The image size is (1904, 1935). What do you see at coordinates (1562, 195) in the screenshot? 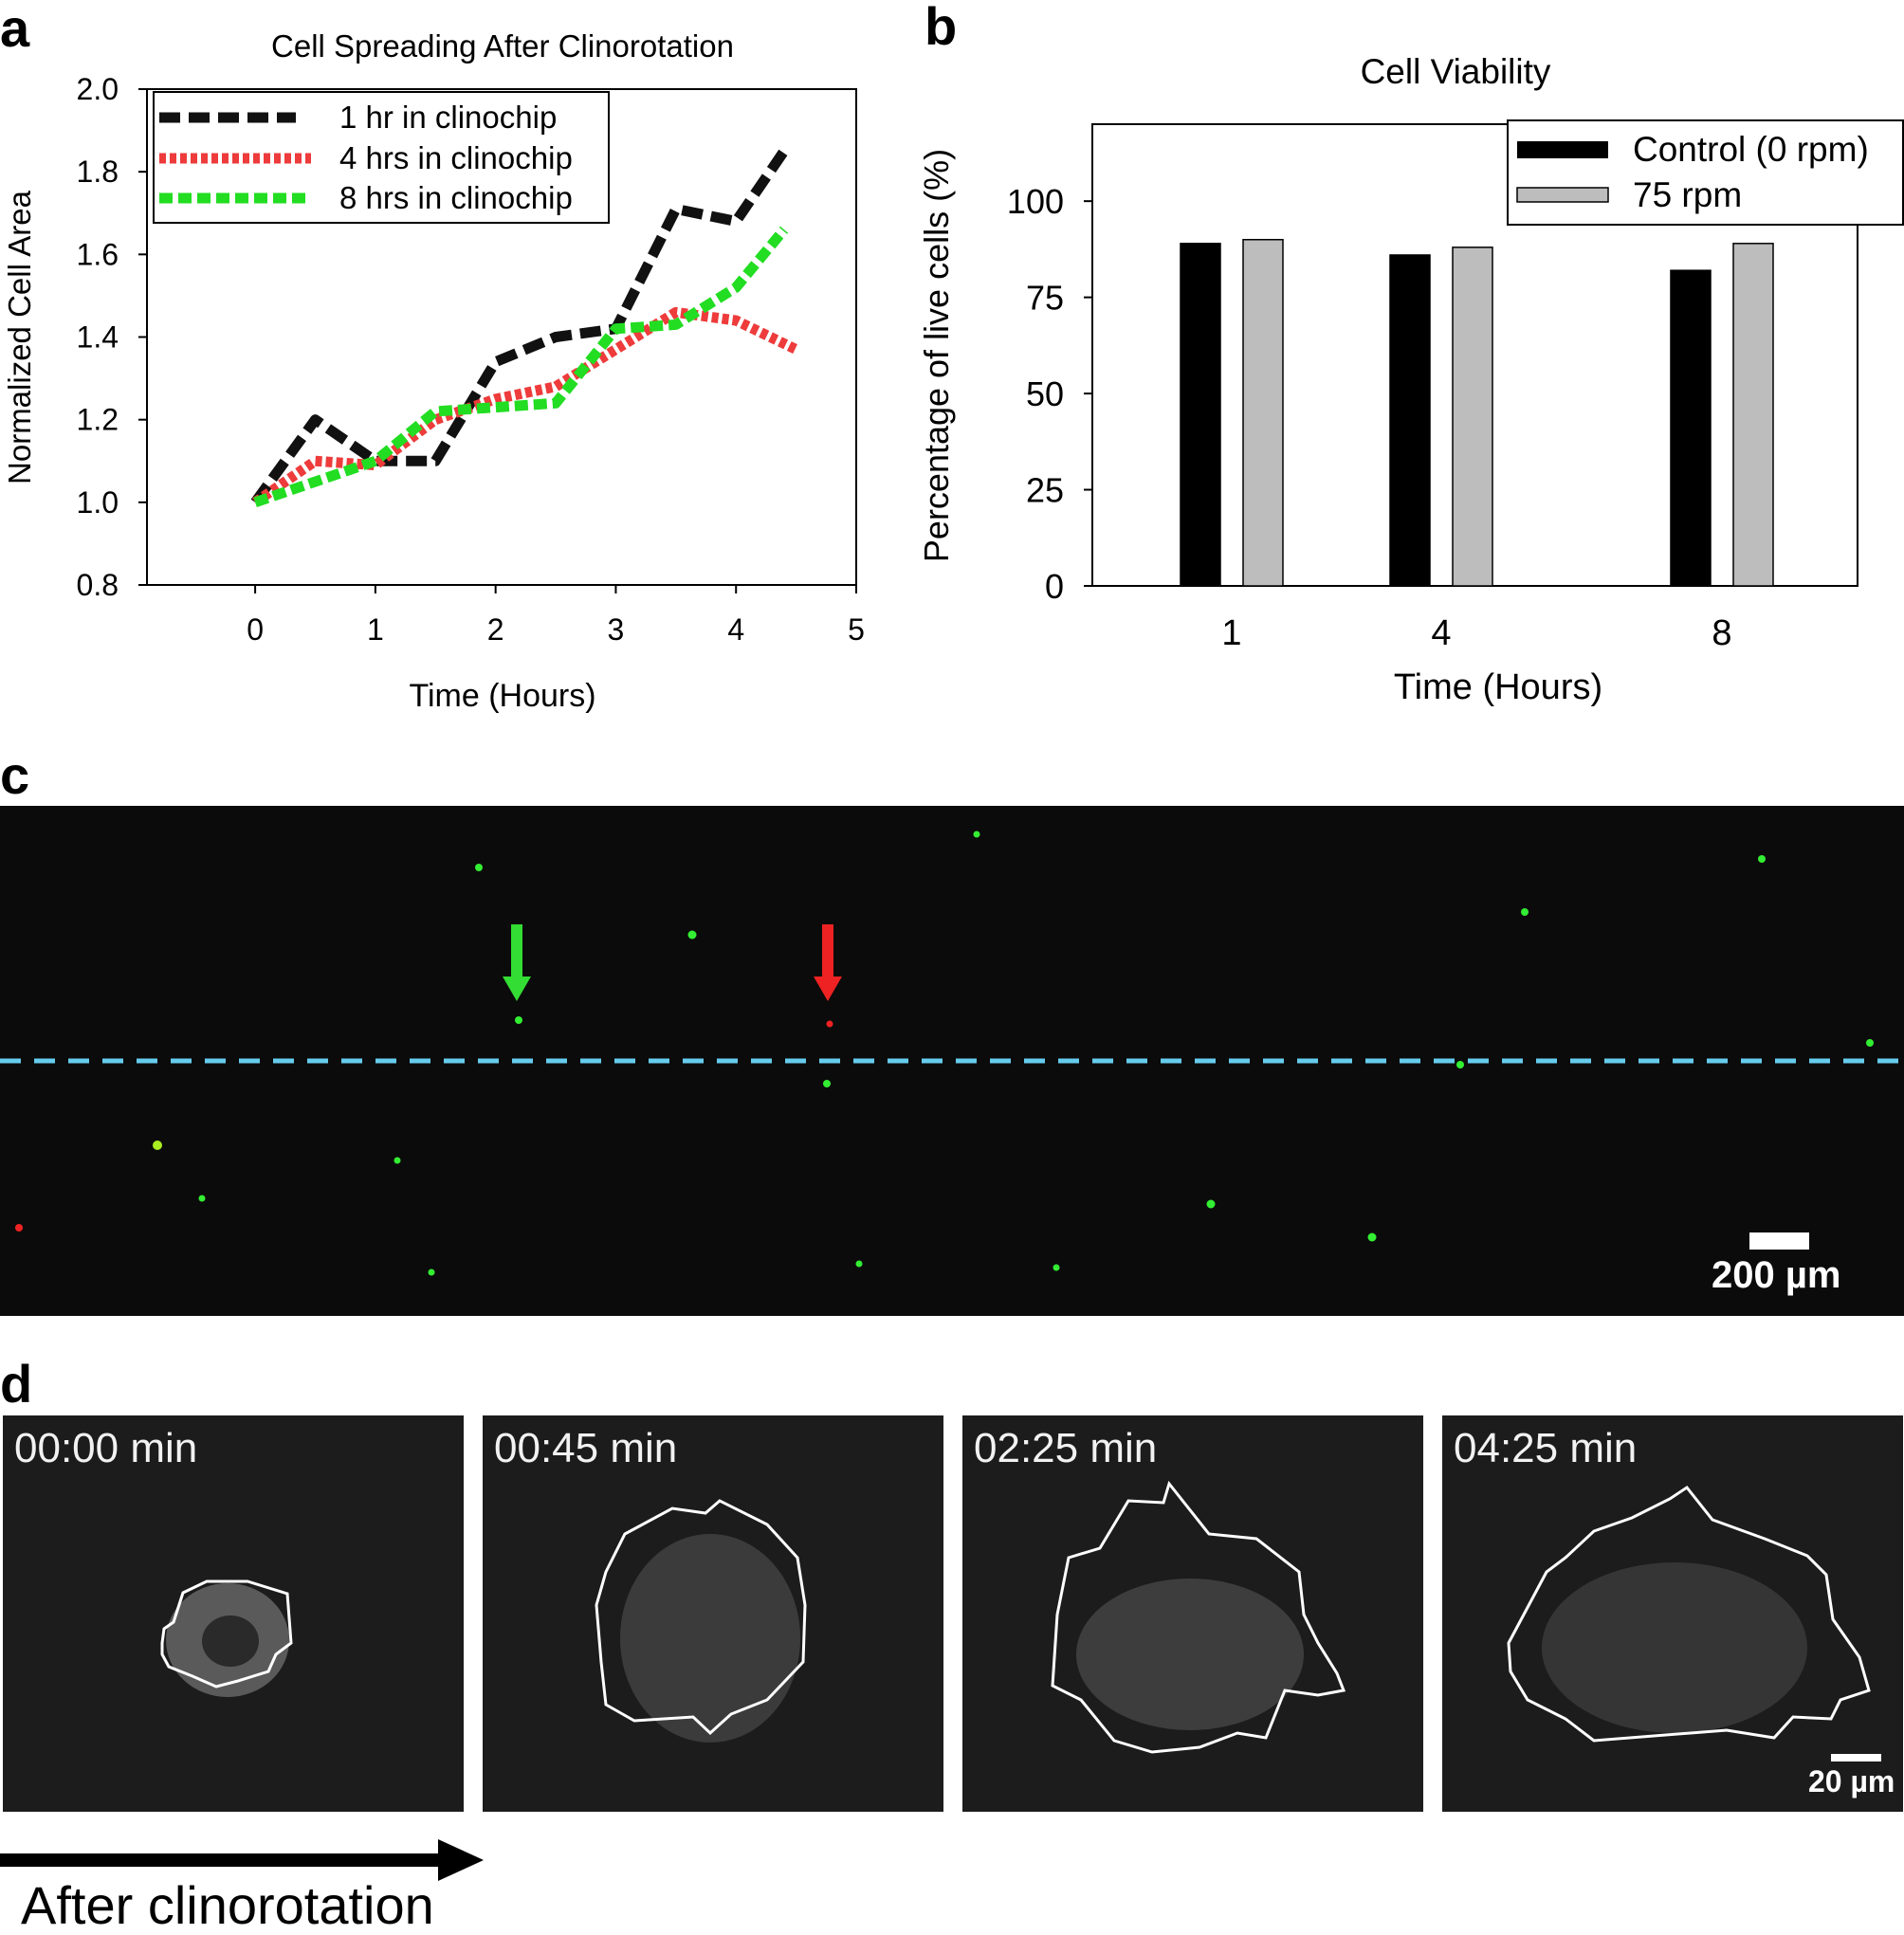
I see `legend-swatch-75rpm` at bounding box center [1562, 195].